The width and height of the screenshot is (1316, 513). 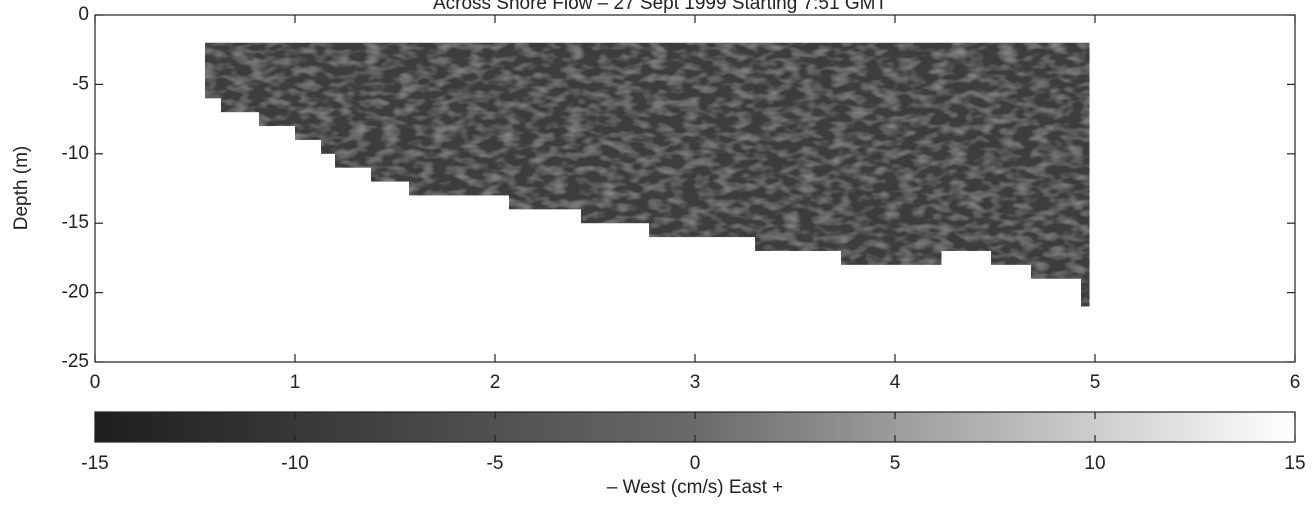 I want to click on x-tick-label: 5, so click(x=1095, y=382).